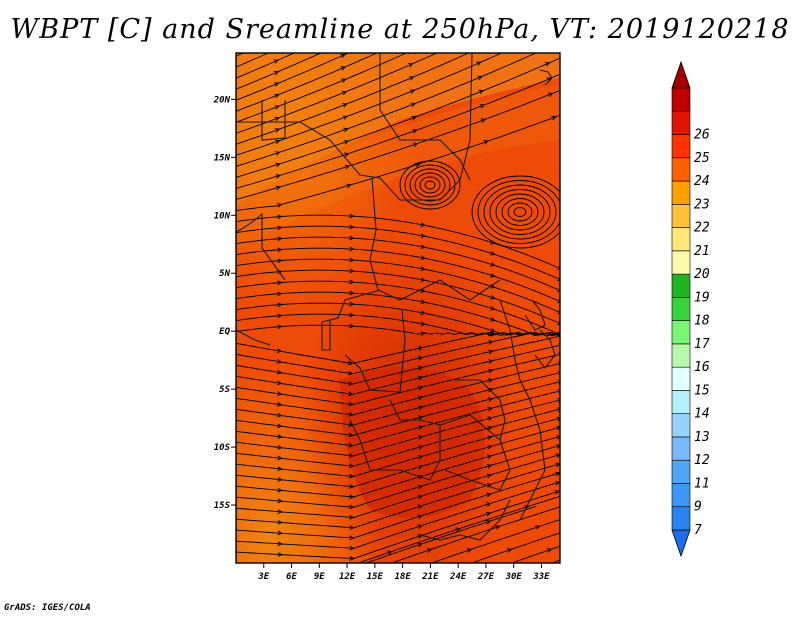 This screenshot has height=618, width=800. I want to click on x-tick-label: 30E, so click(514, 577).